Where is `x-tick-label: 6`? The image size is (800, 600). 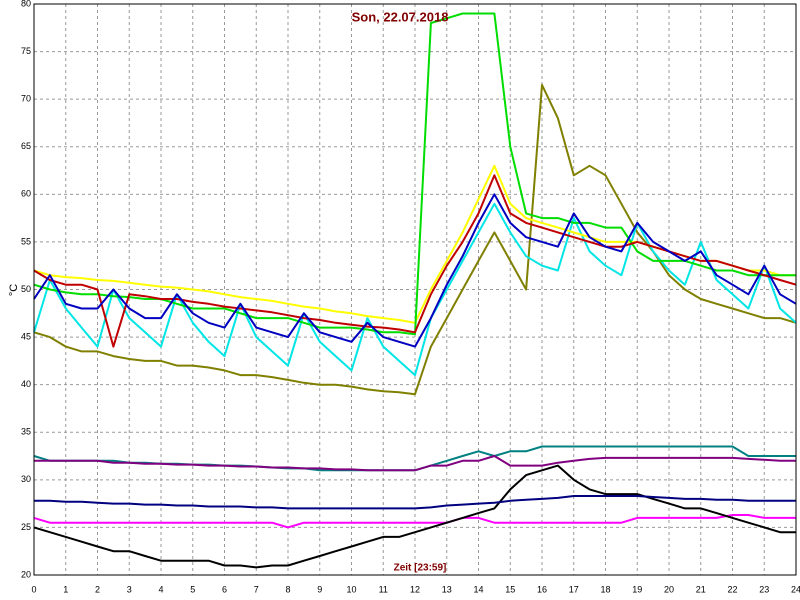 x-tick-label: 6 is located at coordinates (224, 589).